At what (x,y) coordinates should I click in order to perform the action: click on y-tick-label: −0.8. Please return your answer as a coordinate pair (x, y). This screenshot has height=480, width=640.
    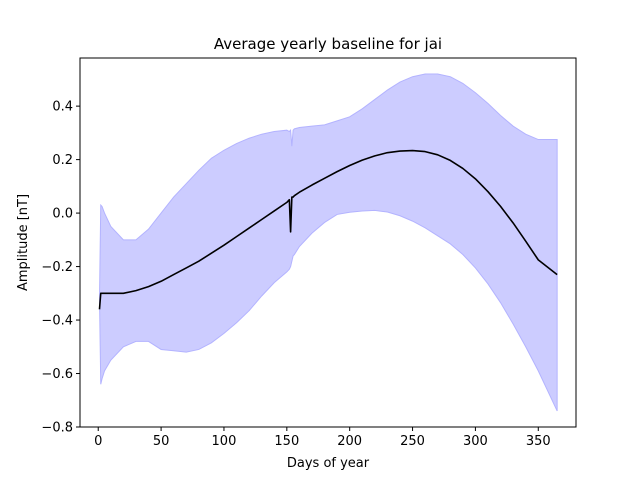
    Looking at the image, I should click on (57, 428).